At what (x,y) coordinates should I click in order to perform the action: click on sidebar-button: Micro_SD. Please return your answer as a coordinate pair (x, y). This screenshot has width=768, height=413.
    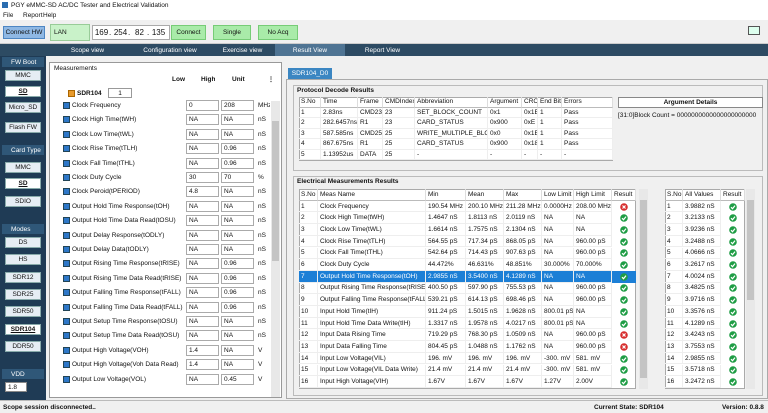
    Looking at the image, I should click on (23, 107).